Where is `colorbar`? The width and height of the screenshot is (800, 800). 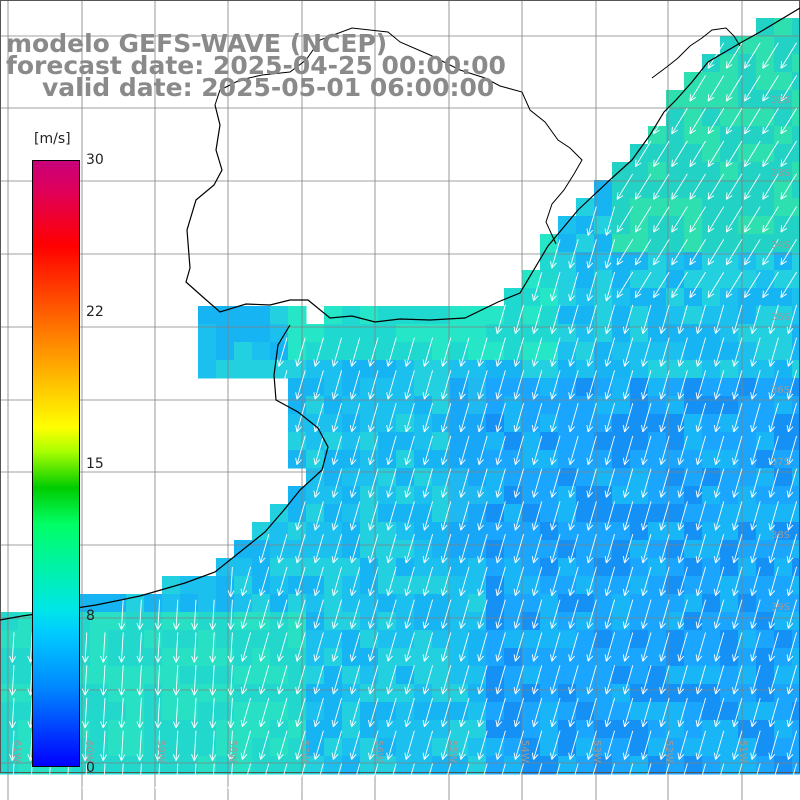
colorbar is located at coordinates (56, 463).